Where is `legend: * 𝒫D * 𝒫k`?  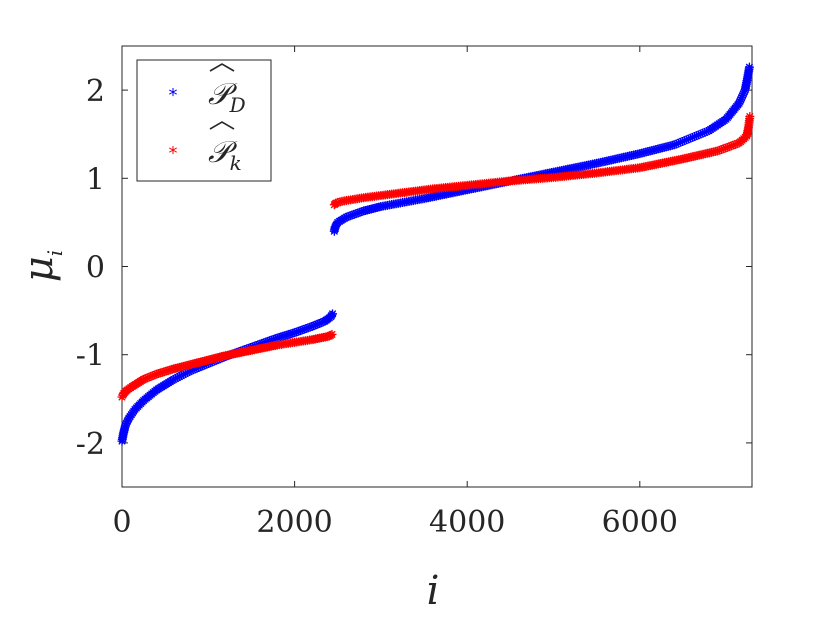 legend: * 𝒫D * 𝒫k is located at coordinates (204, 120).